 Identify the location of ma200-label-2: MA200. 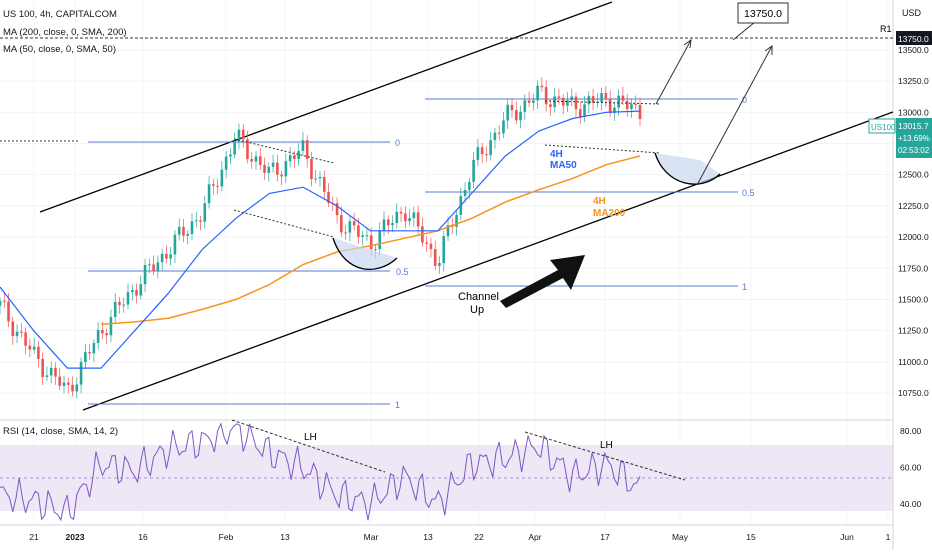
(609, 213).